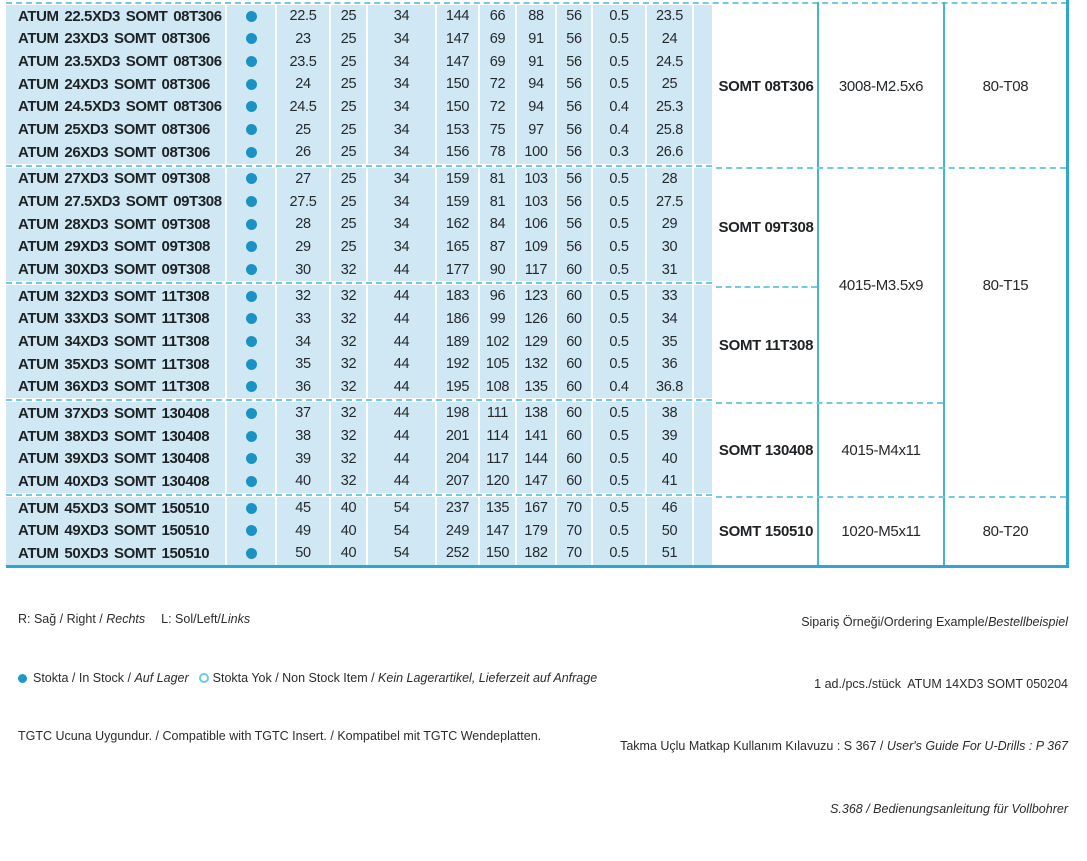 This screenshot has height=861, width=1087. Describe the element at coordinates (537, 553) in the screenshot. I see `value-cell: 182` at that location.